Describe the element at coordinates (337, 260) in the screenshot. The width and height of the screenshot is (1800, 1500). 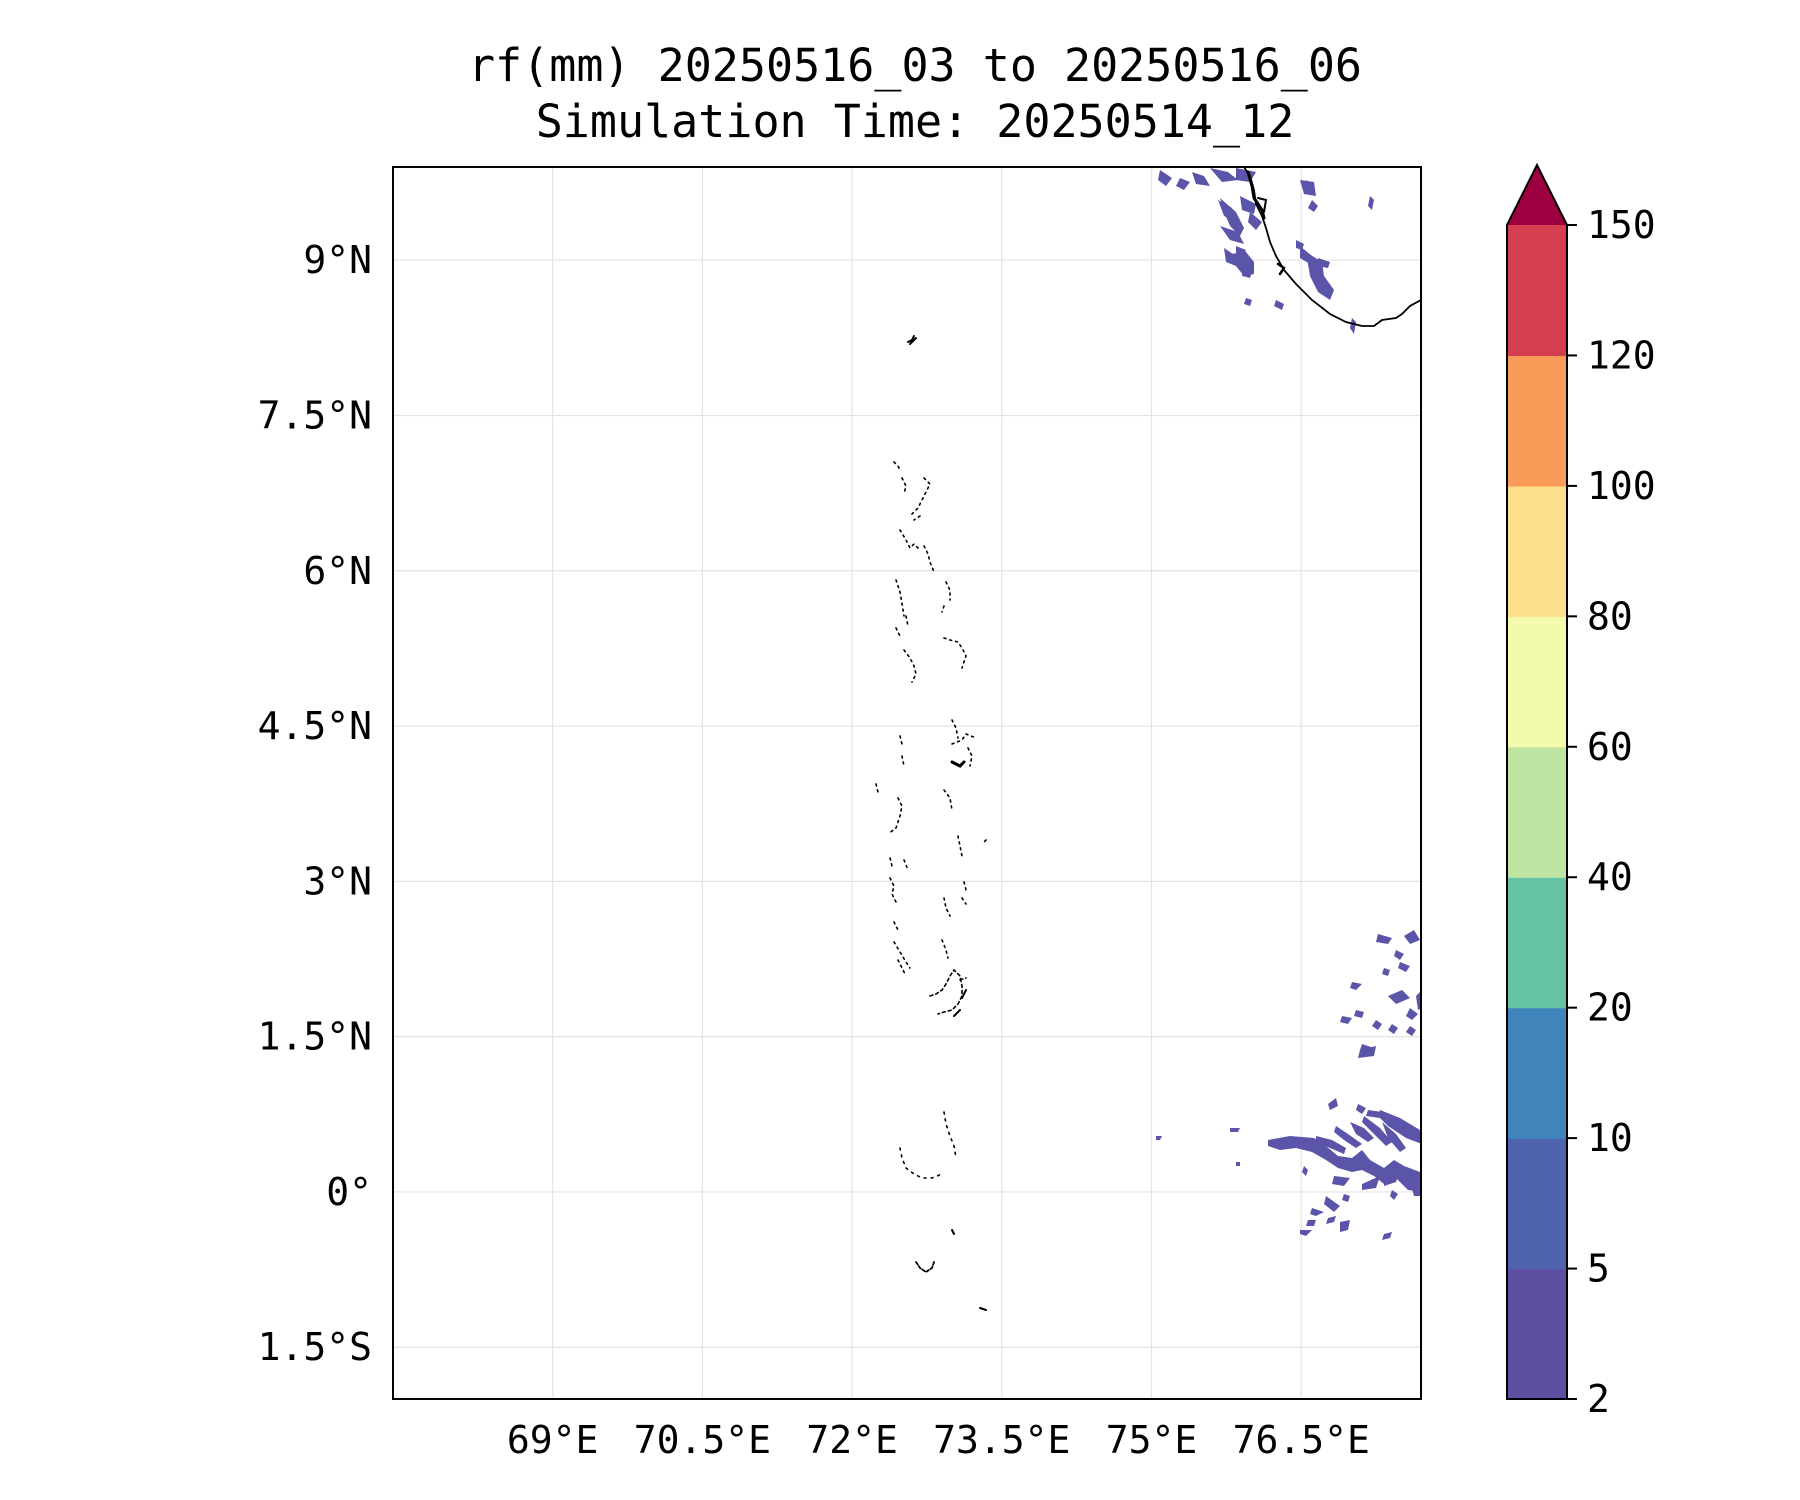
I see `lat-tick-label: 9°N` at that location.